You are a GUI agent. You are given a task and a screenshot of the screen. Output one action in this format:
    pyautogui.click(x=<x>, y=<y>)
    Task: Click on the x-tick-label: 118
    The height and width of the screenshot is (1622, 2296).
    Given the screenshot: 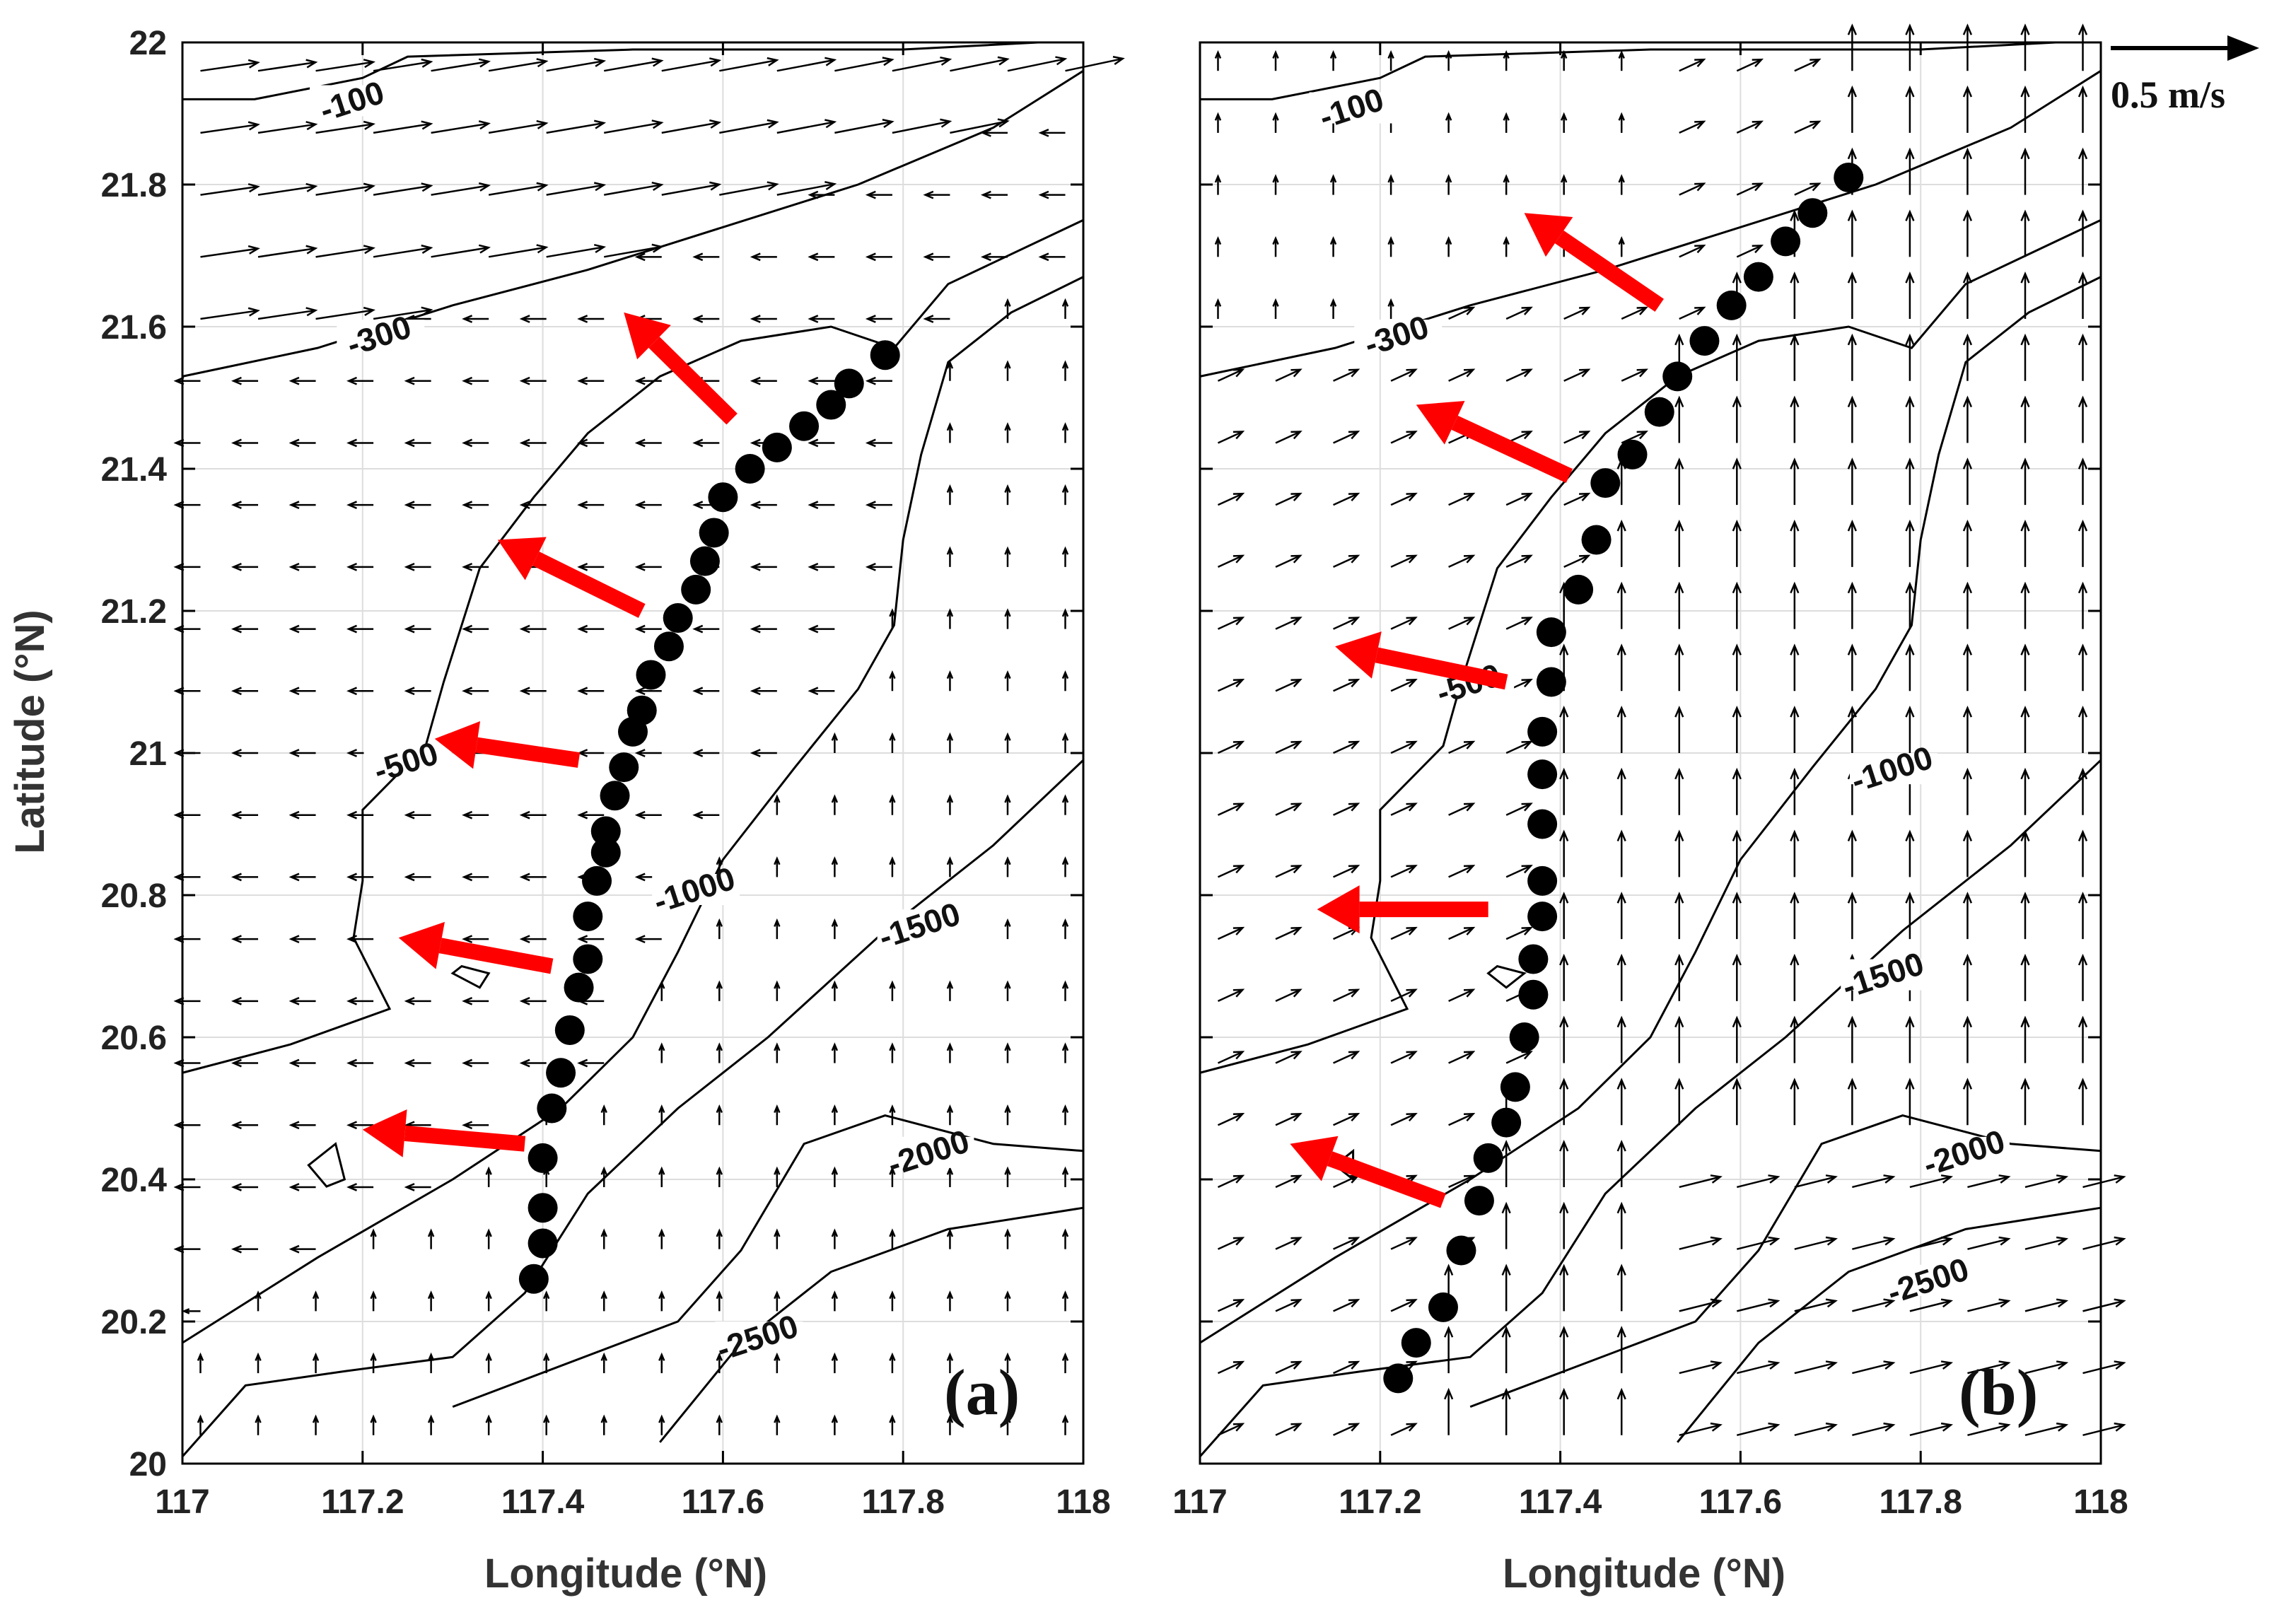 What is the action you would take?
    pyautogui.click(x=1083, y=1502)
    